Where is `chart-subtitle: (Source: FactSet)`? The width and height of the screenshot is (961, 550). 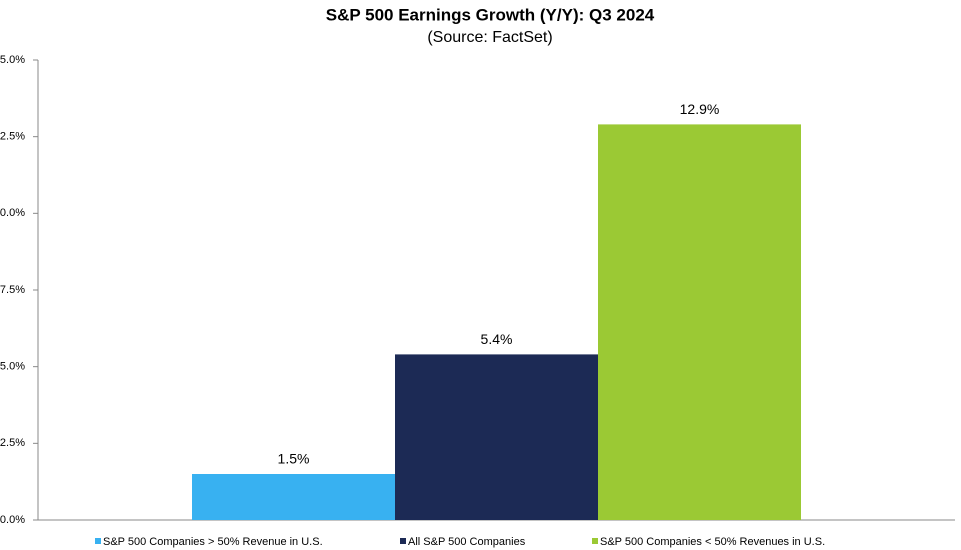 chart-subtitle: (Source: FactSet) is located at coordinates (489, 37).